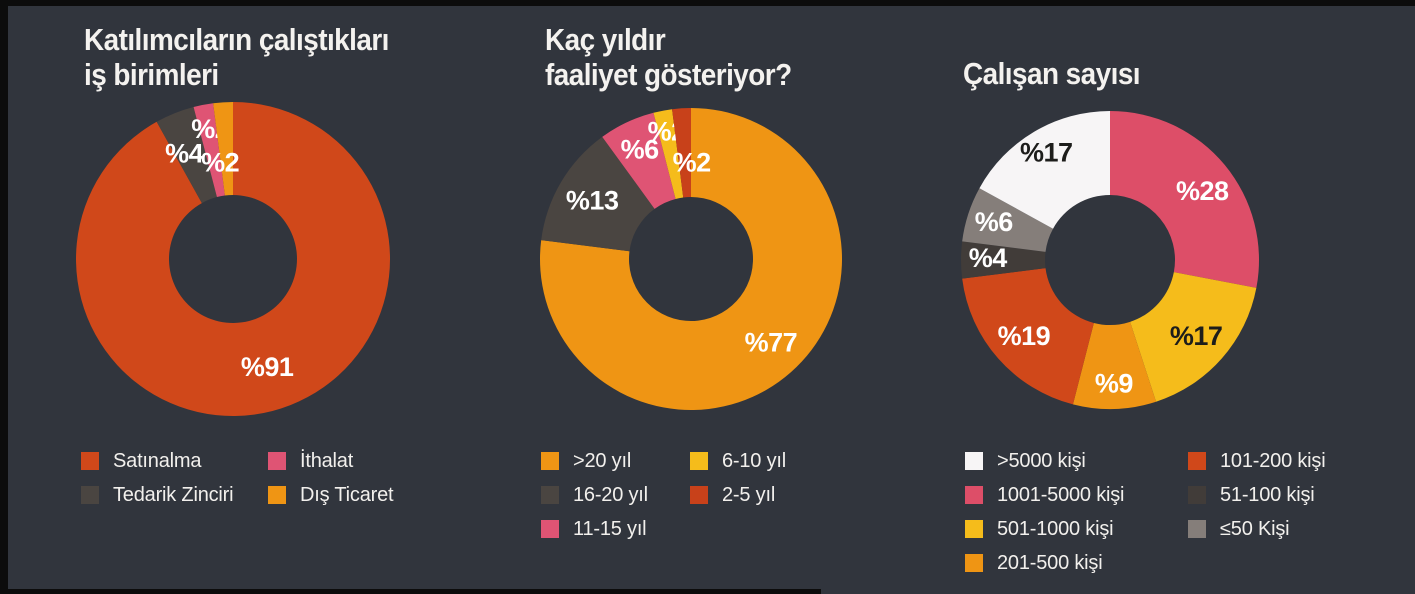 The image size is (1415, 594). Describe the element at coordinates (692, 162) in the screenshot. I see `slice-label-2-5-yil: %2` at that location.